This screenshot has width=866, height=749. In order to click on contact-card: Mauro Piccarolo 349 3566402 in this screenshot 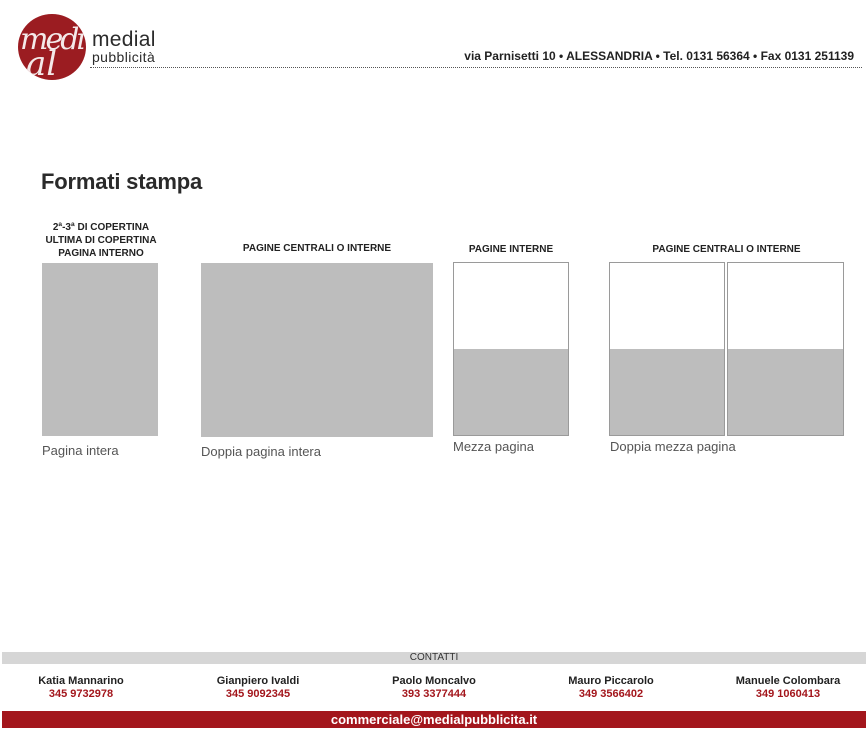, I will do `click(611, 688)`.